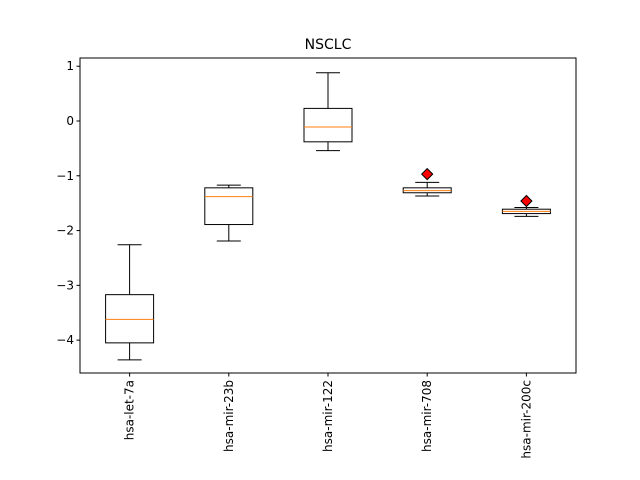  What do you see at coordinates (65, 285) in the screenshot?
I see `y-tick-label: −3` at bounding box center [65, 285].